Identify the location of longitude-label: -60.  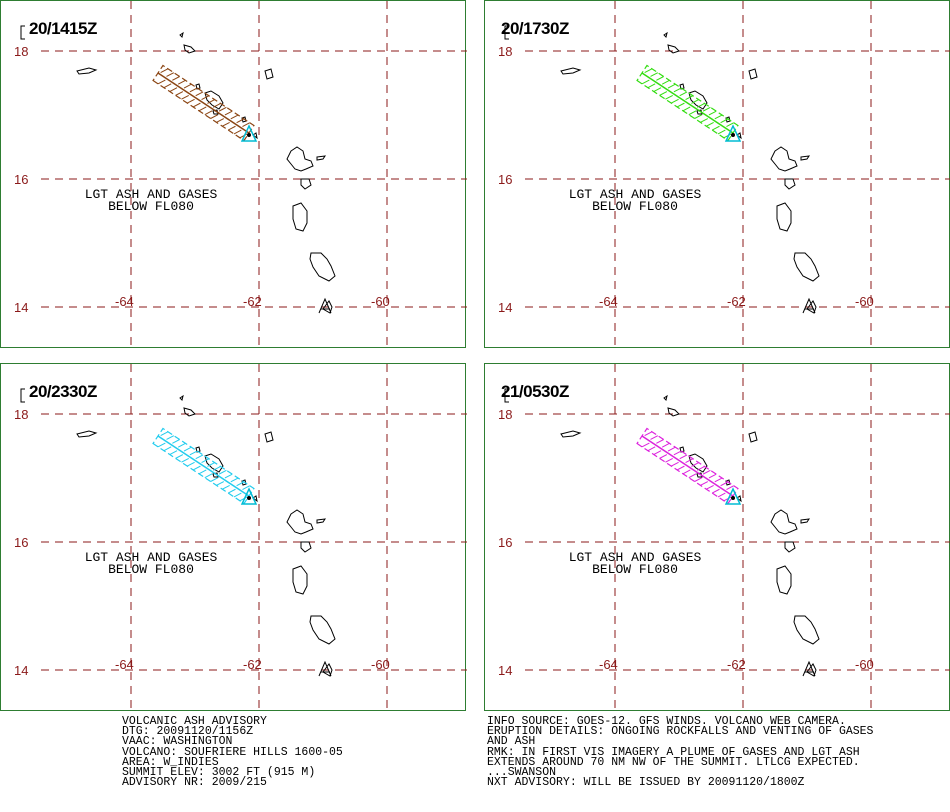
(864, 664).